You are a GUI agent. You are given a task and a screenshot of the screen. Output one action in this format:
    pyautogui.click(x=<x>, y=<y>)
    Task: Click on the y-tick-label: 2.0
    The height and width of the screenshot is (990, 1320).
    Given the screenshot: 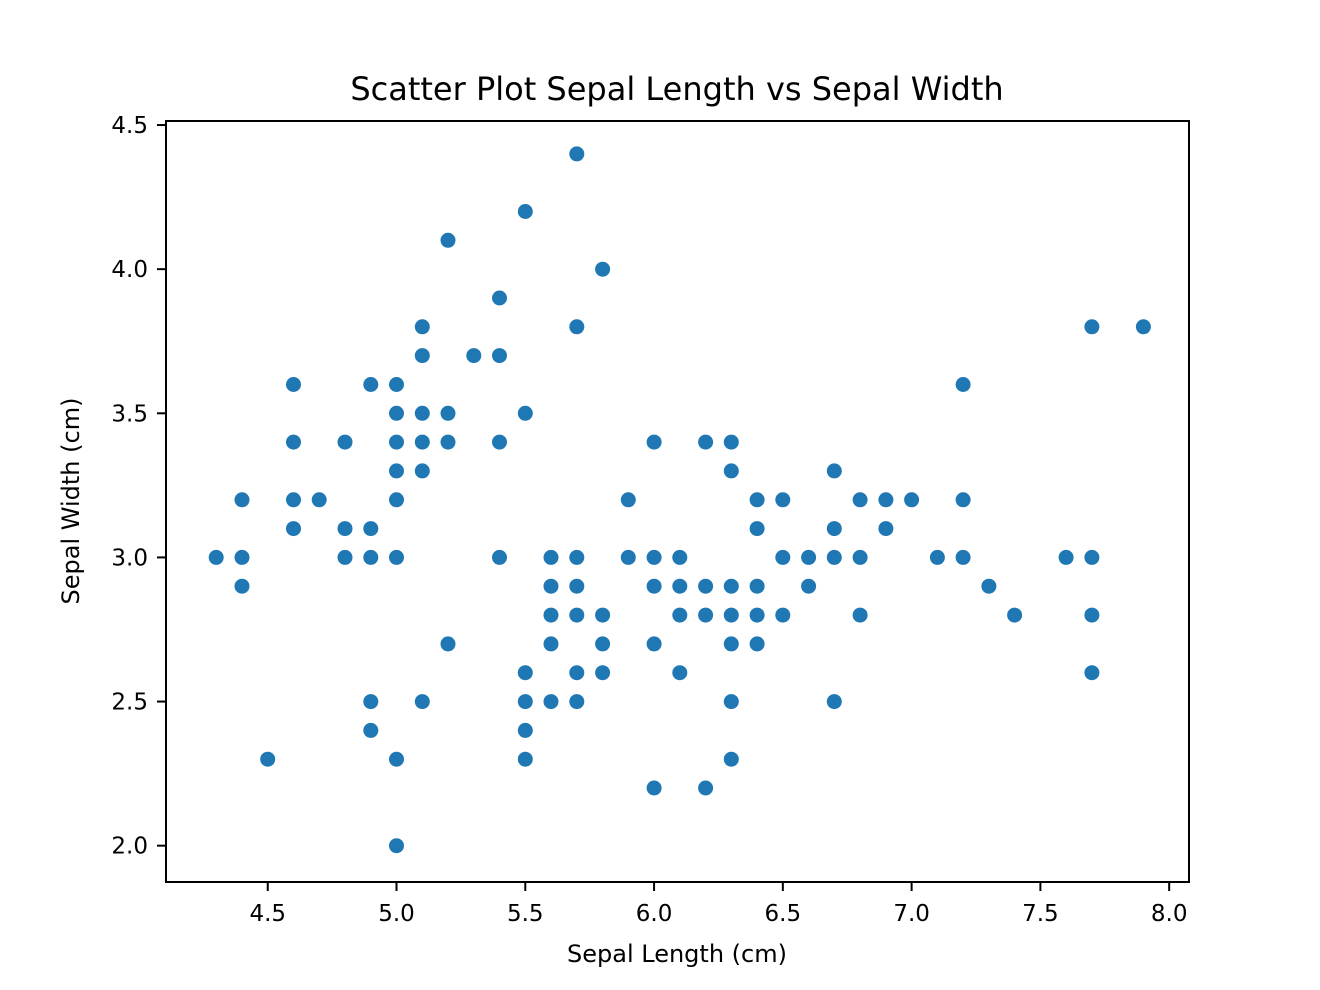 What is the action you would take?
    pyautogui.click(x=129, y=847)
    